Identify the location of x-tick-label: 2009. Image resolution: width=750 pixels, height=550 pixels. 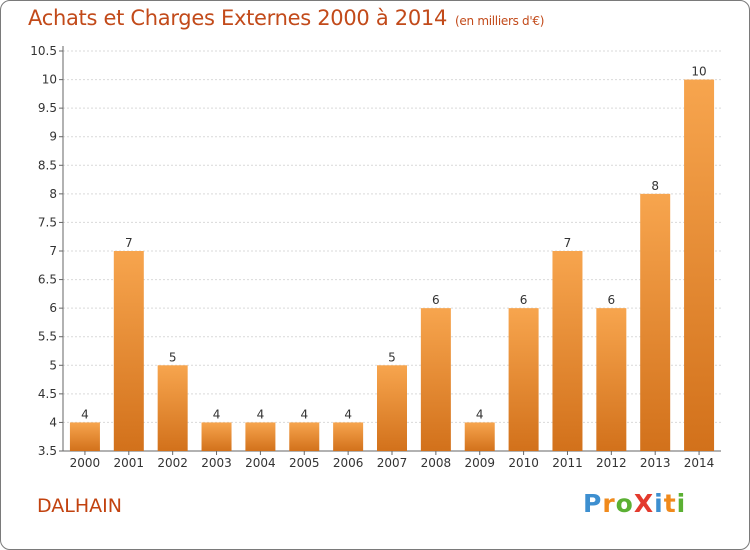
(479, 463).